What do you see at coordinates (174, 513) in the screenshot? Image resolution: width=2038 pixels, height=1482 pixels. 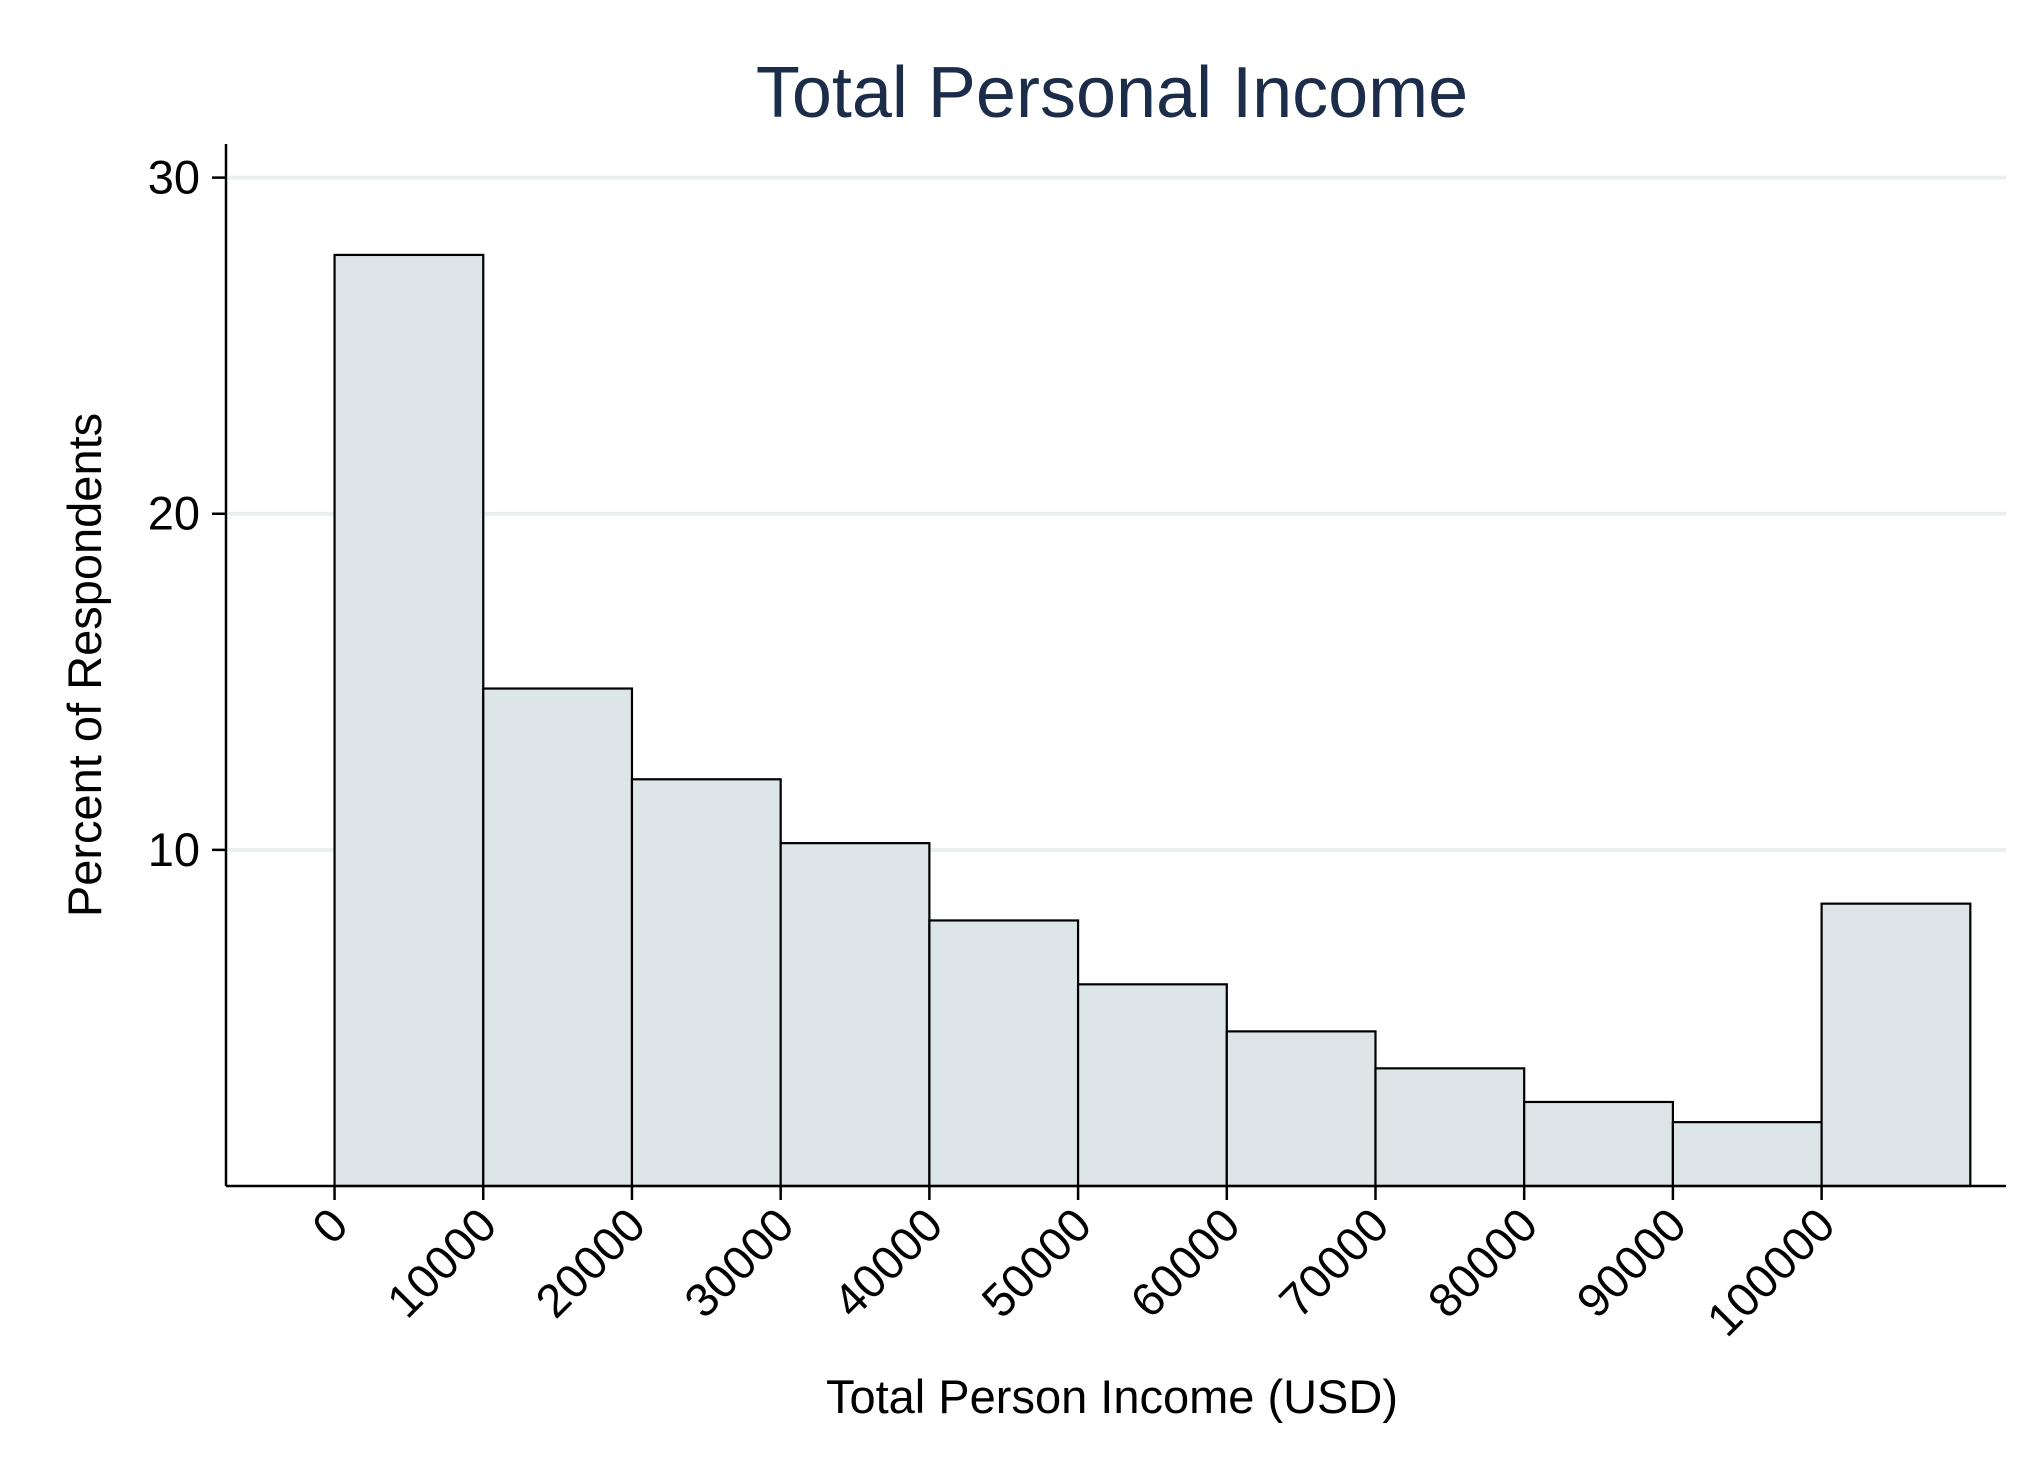 I see `y-tick-label-20: 20` at bounding box center [174, 513].